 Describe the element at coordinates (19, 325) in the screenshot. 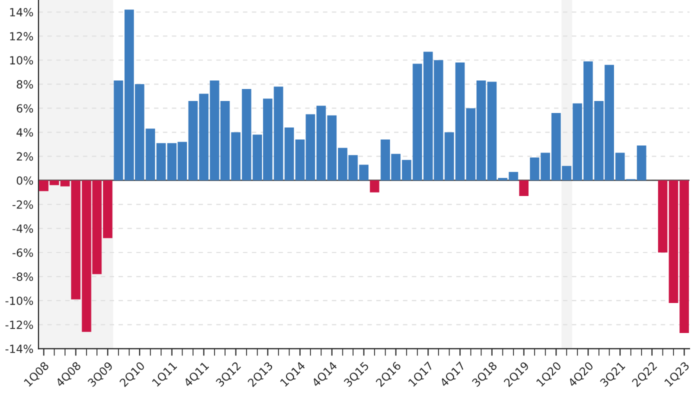

I see `y-tick-label: -12%` at that location.